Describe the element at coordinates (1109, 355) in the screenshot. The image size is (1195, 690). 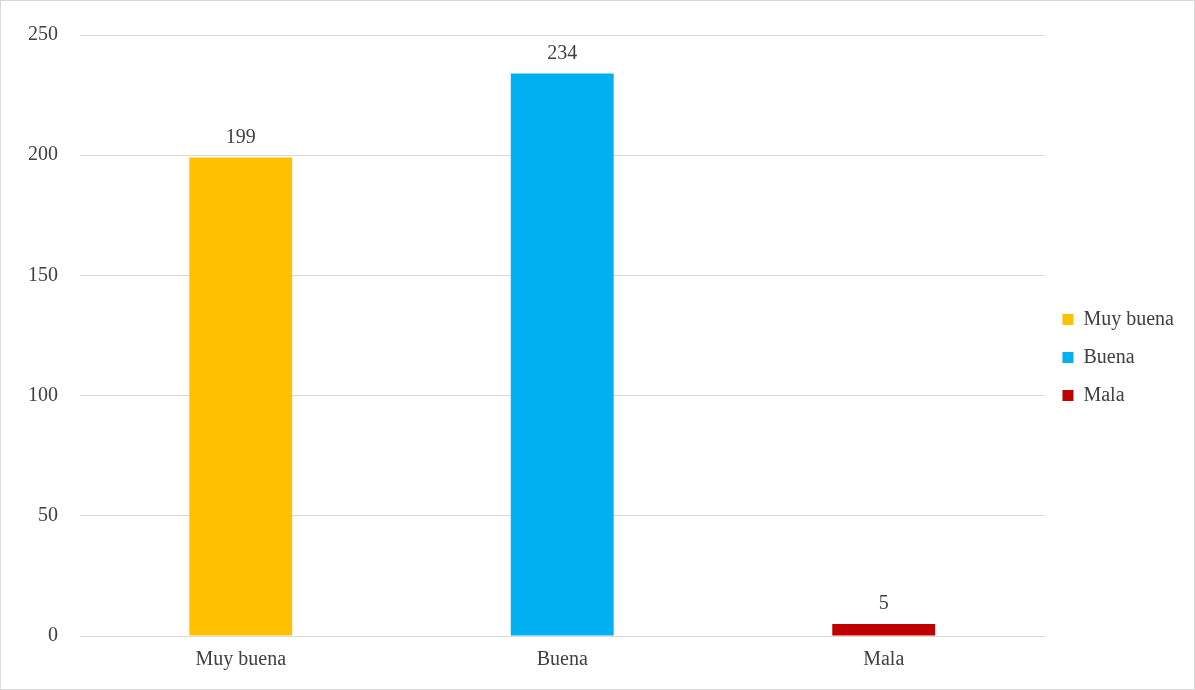
I see `legend-label: Buena` at that location.